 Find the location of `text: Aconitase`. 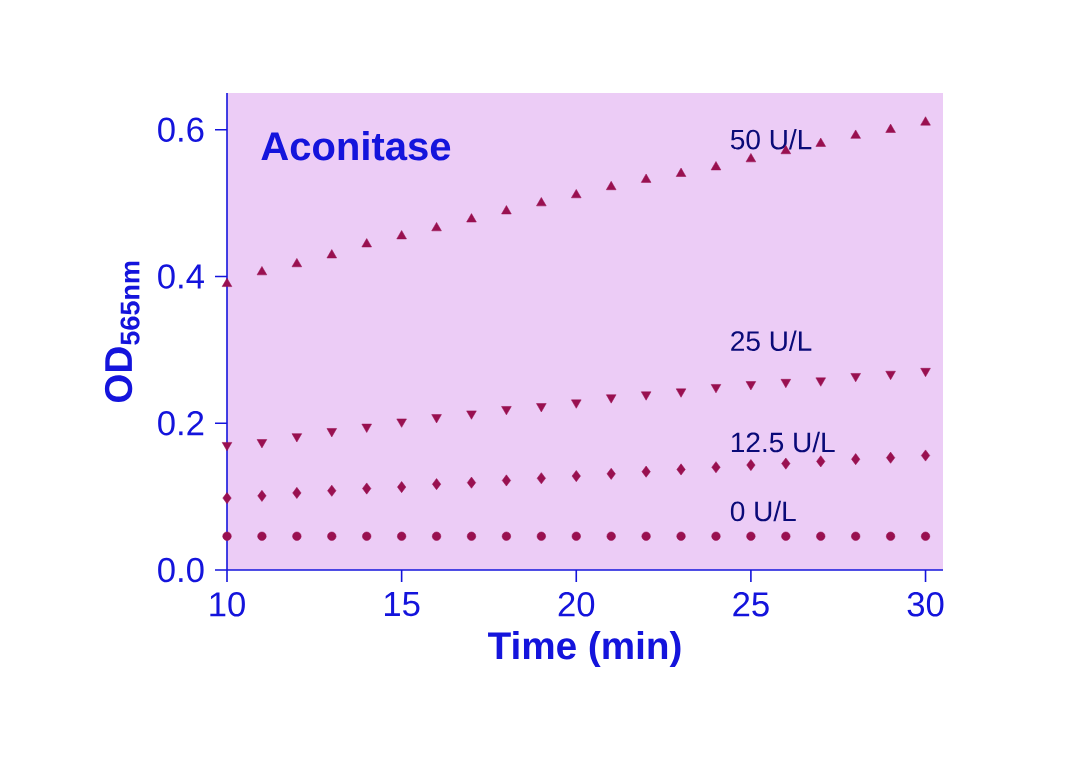

text: Aconitase is located at coordinates (356, 146).